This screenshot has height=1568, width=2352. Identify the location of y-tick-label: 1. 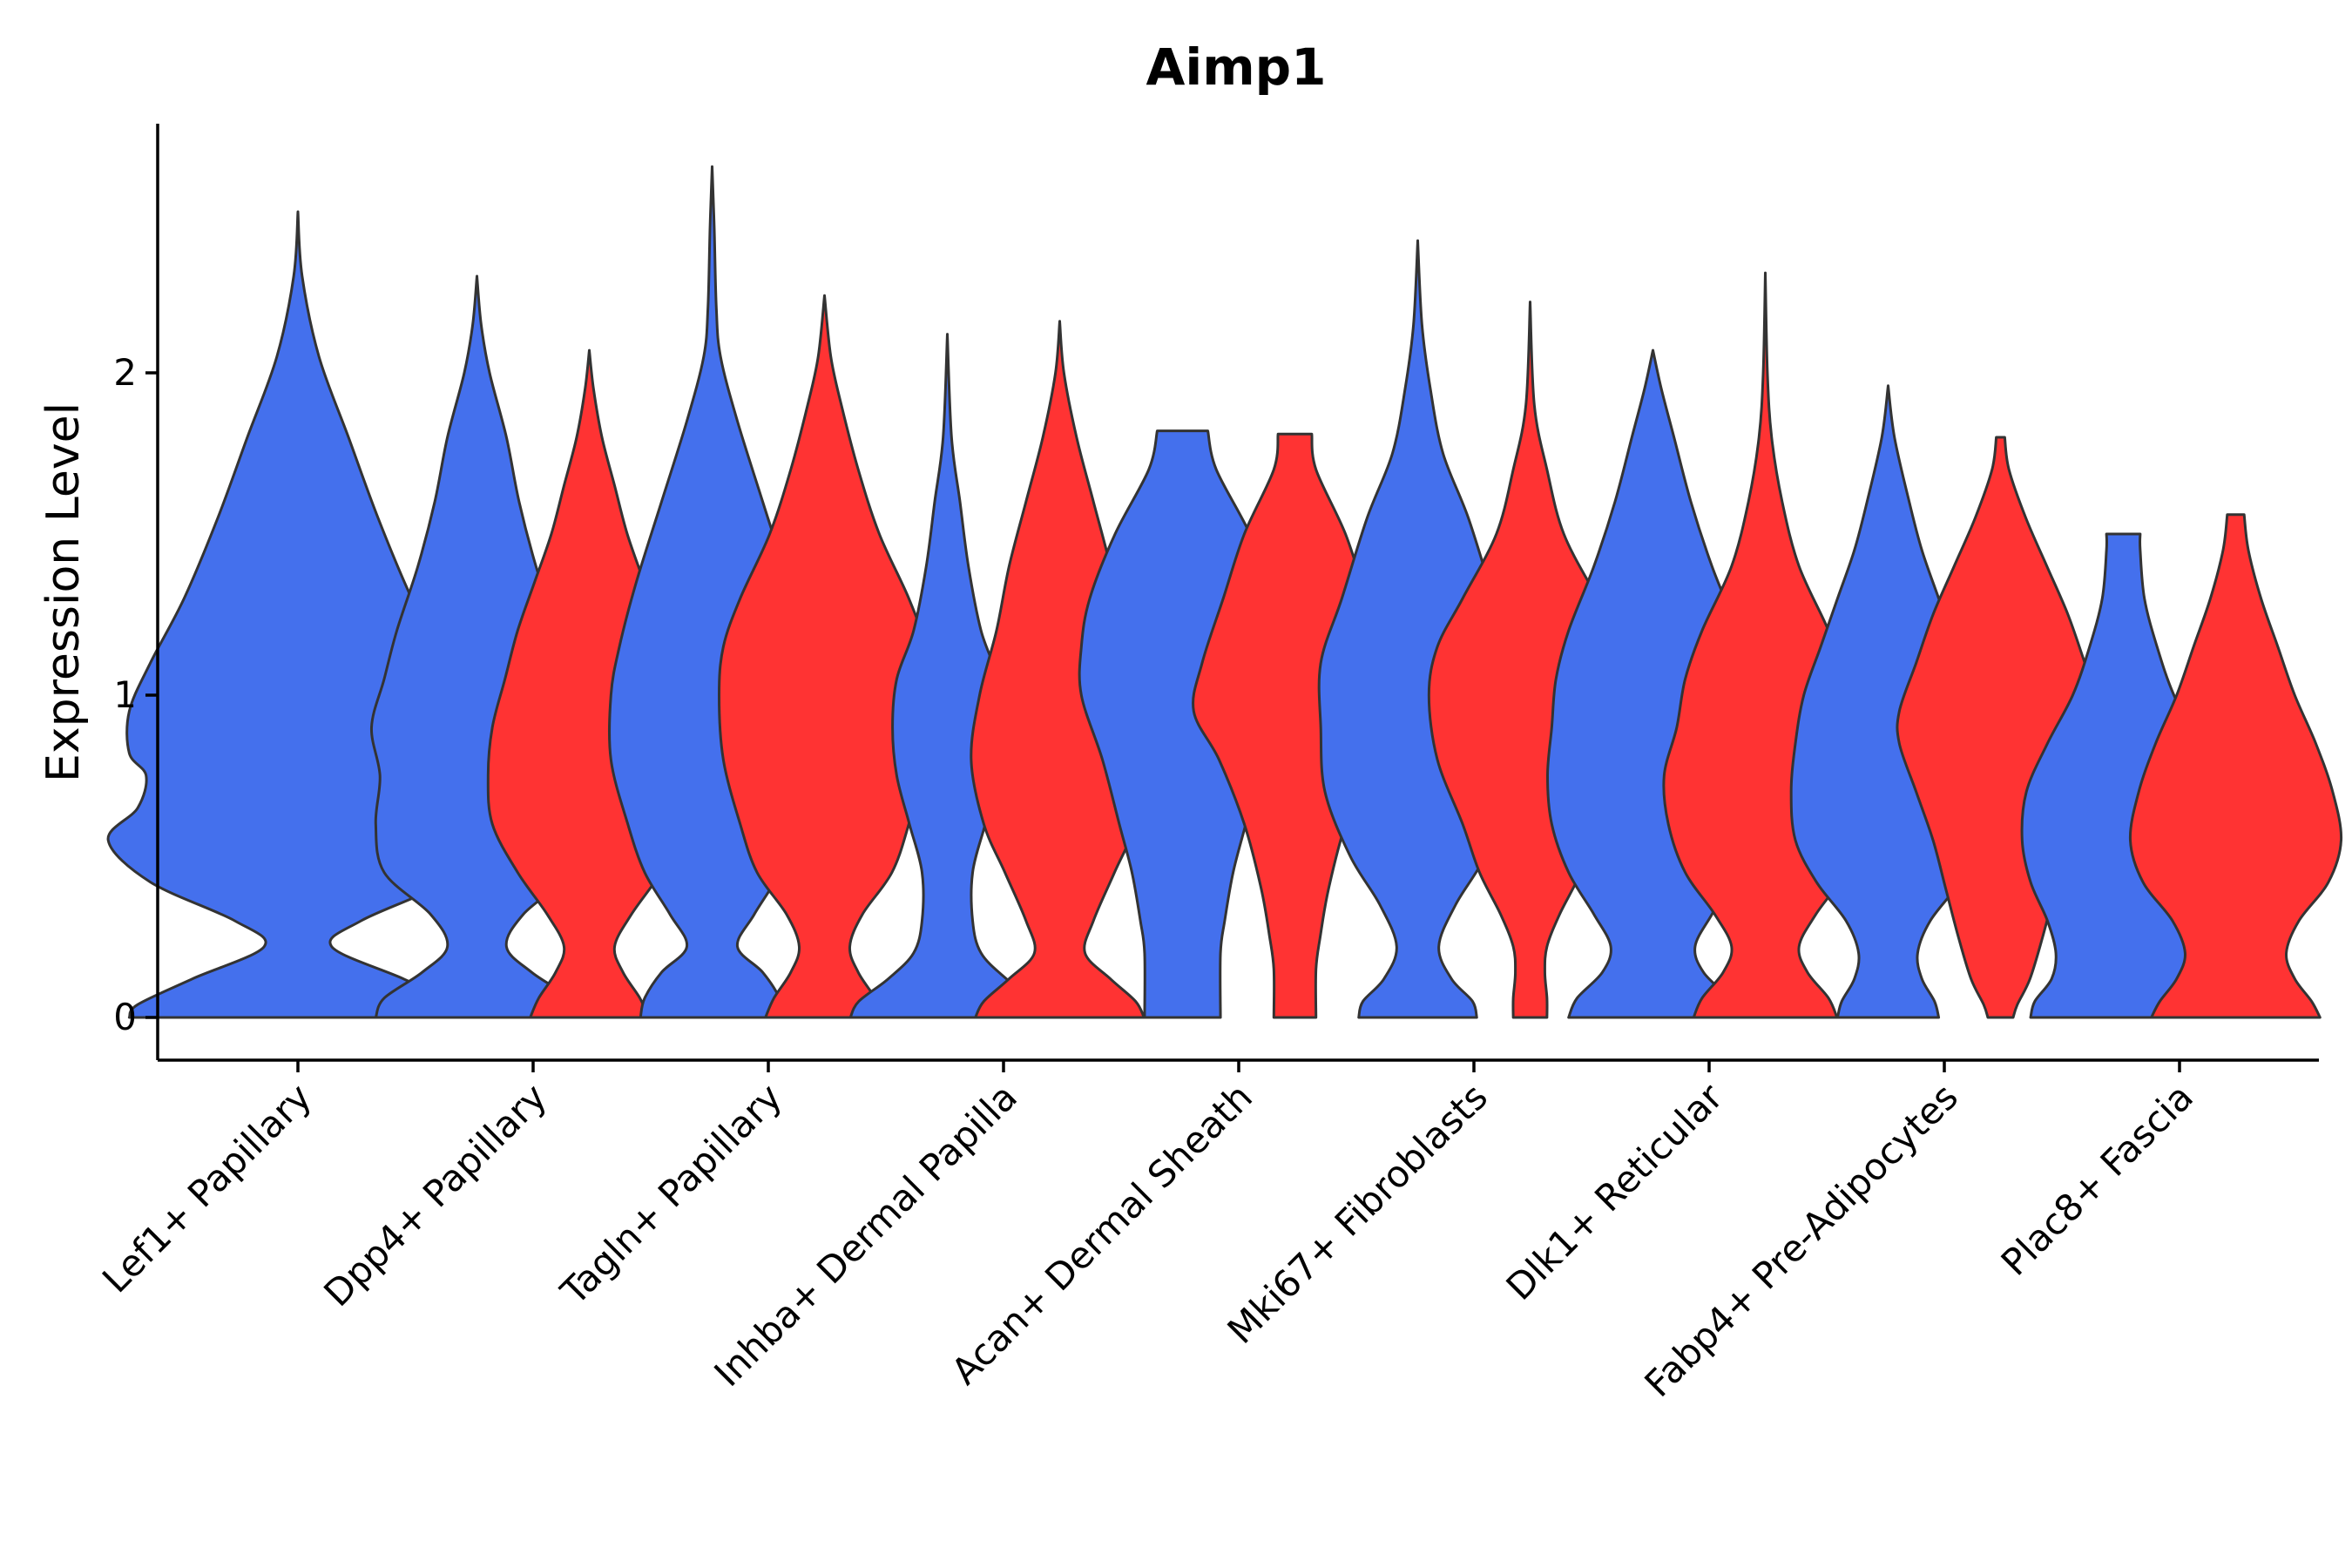
(125, 694).